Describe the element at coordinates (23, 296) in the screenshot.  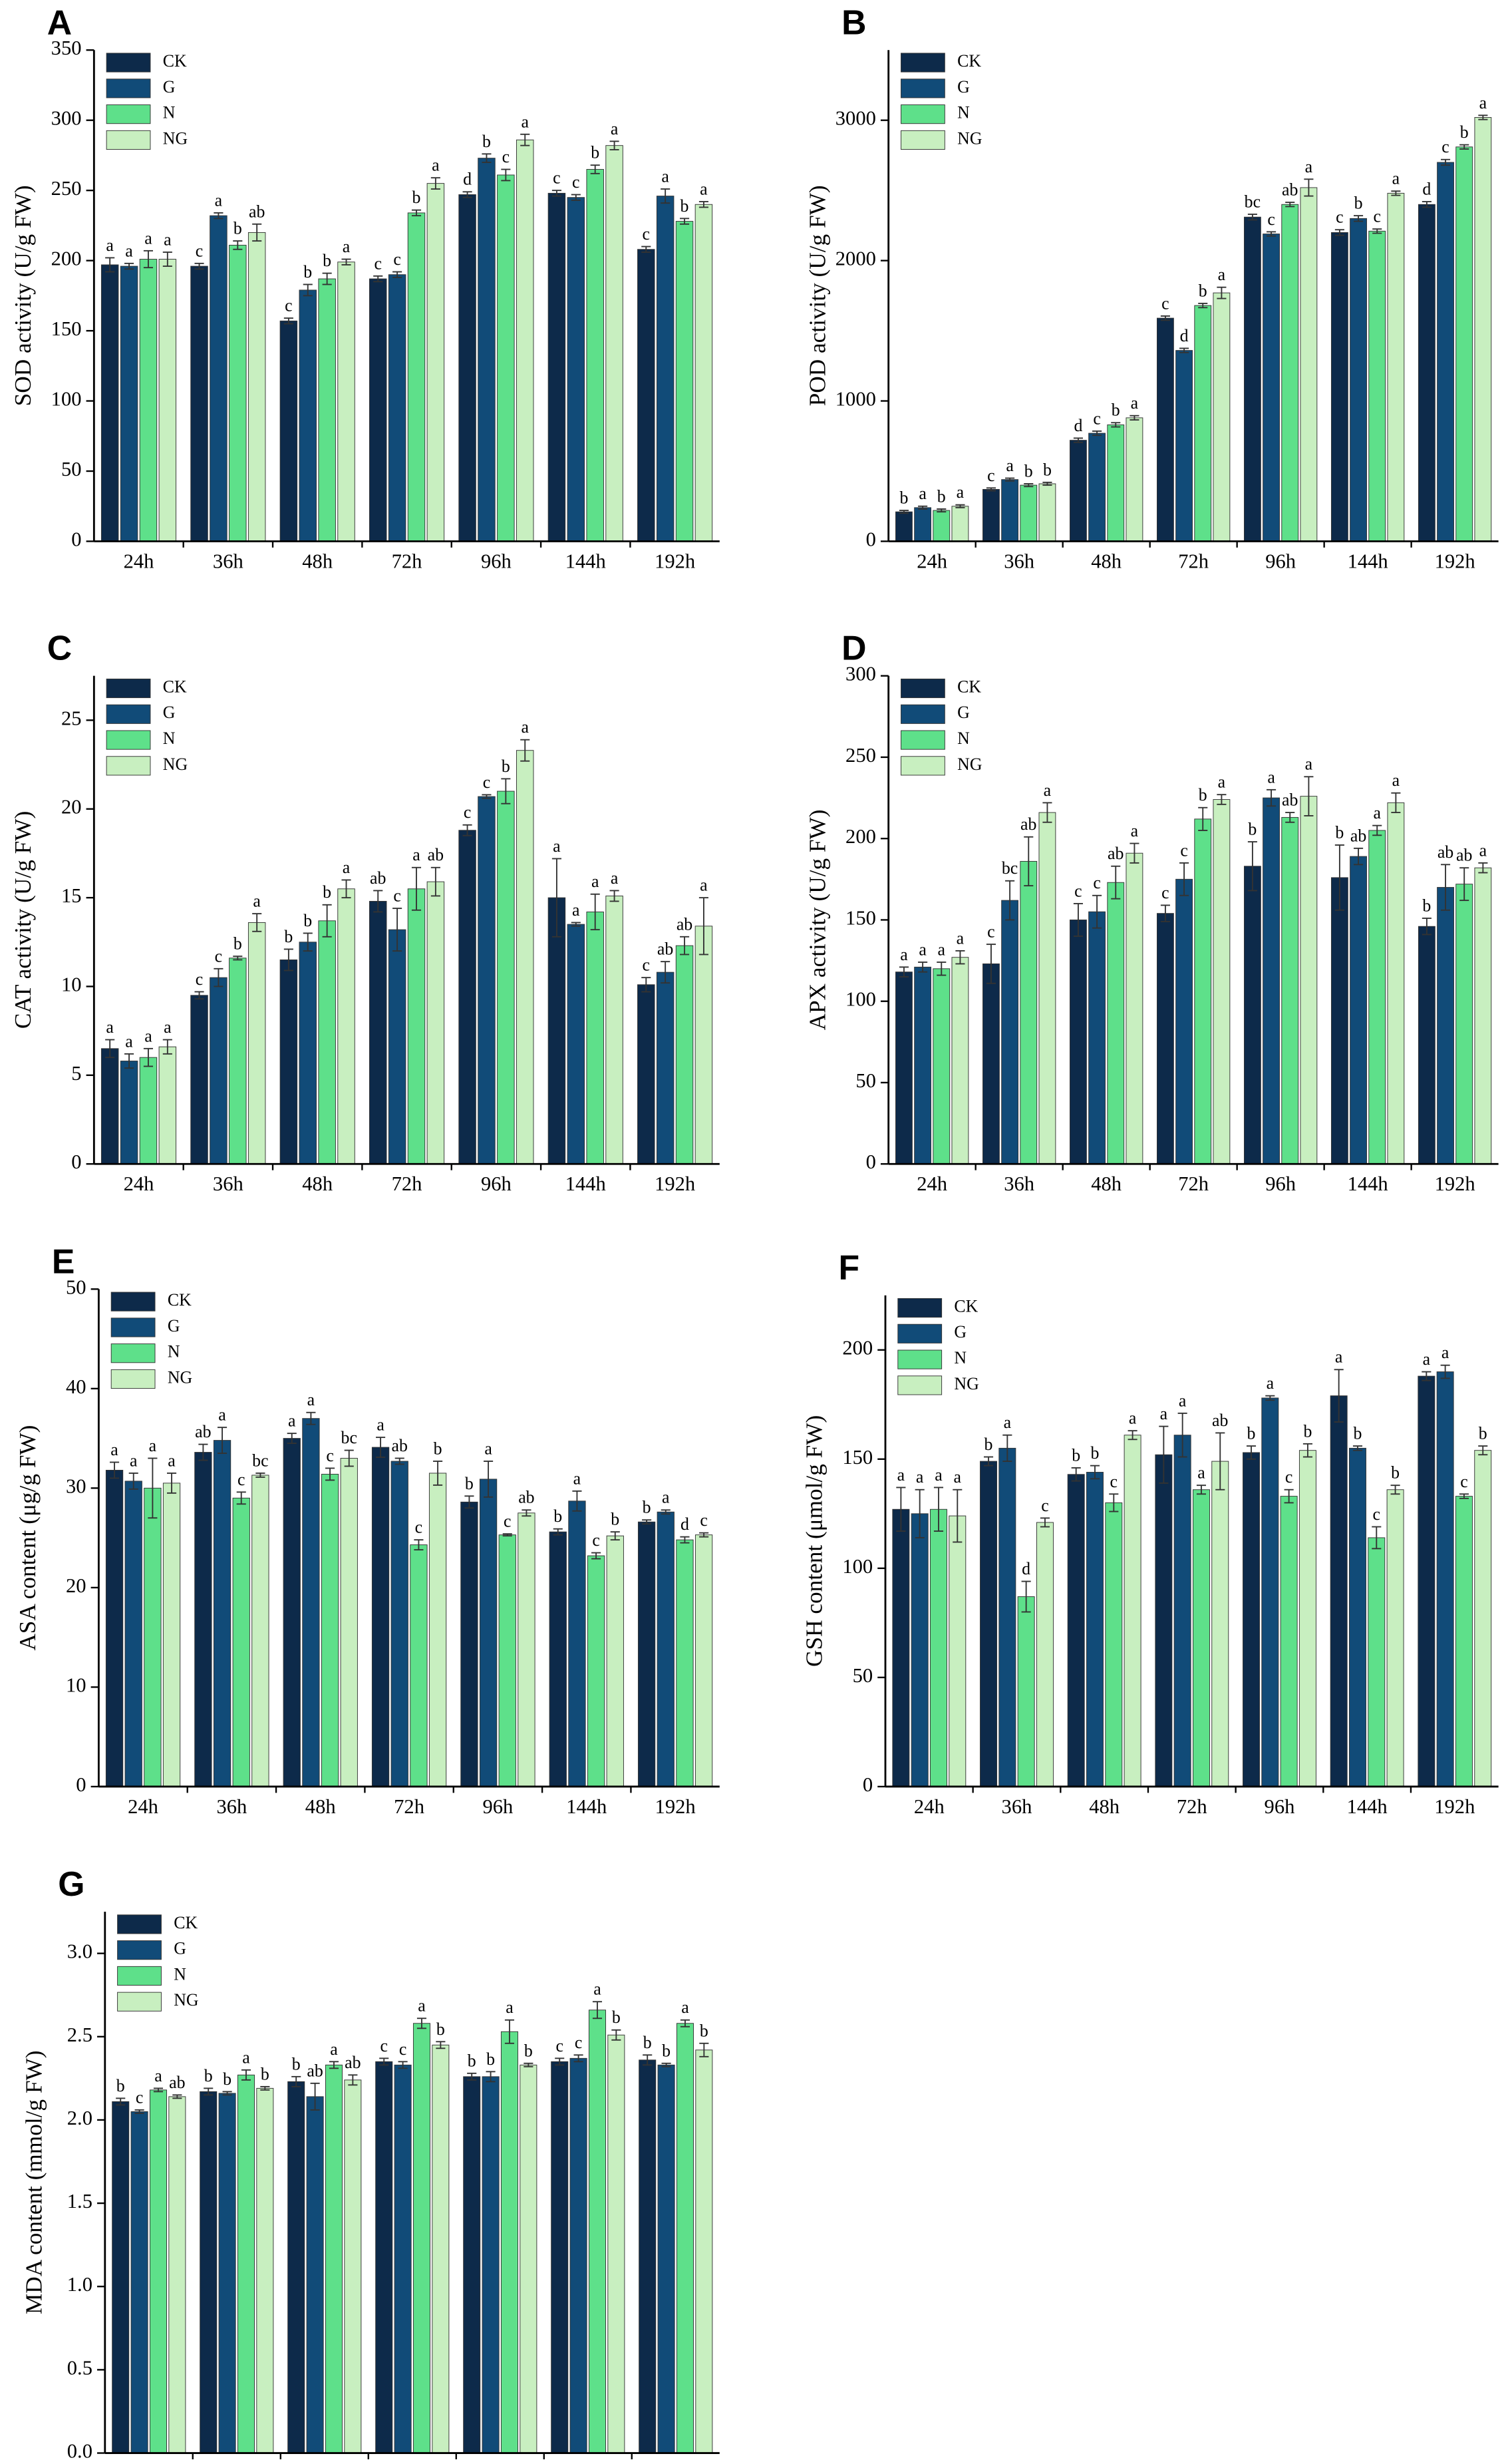
I see `y-axis-title: SOD activity (U/g FW)` at that location.